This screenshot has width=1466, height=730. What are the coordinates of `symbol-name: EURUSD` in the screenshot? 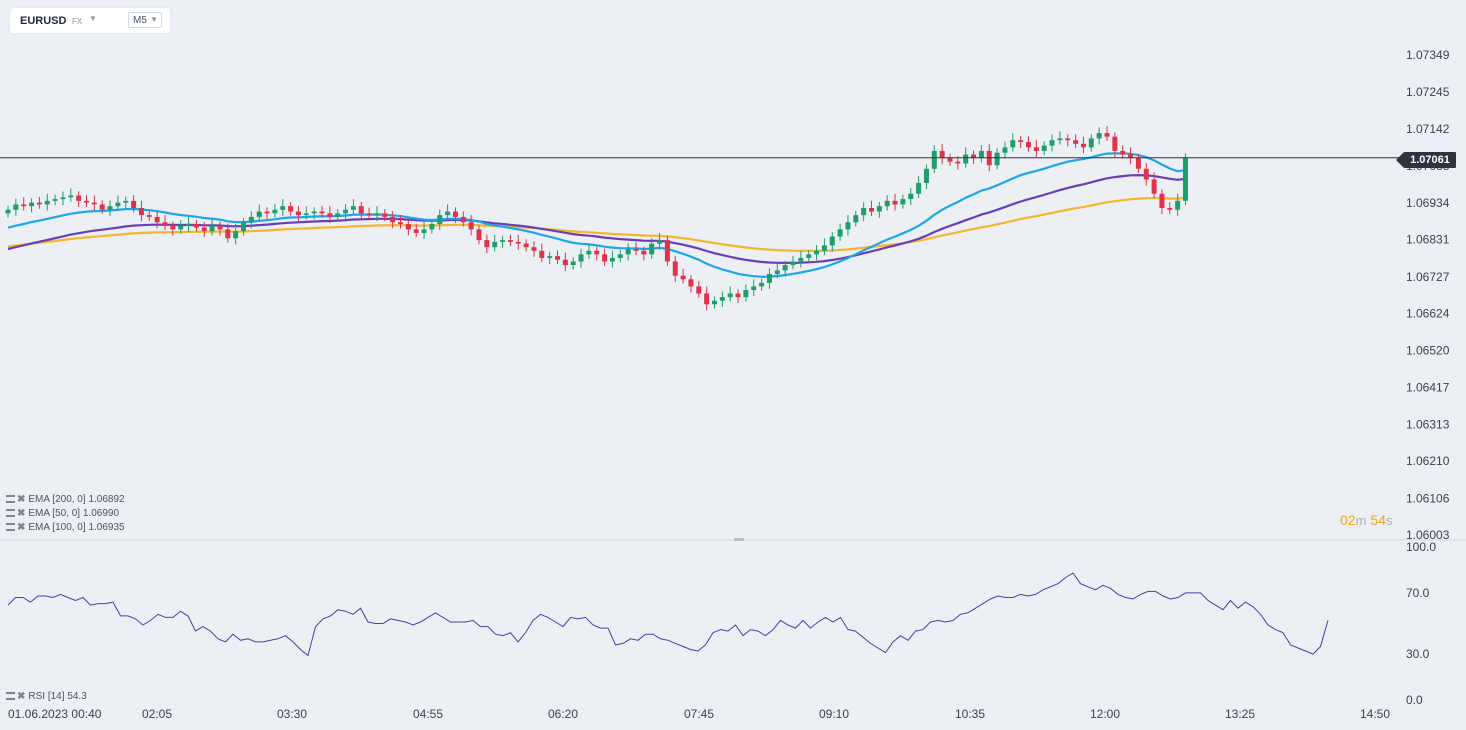 It's located at (43, 21).